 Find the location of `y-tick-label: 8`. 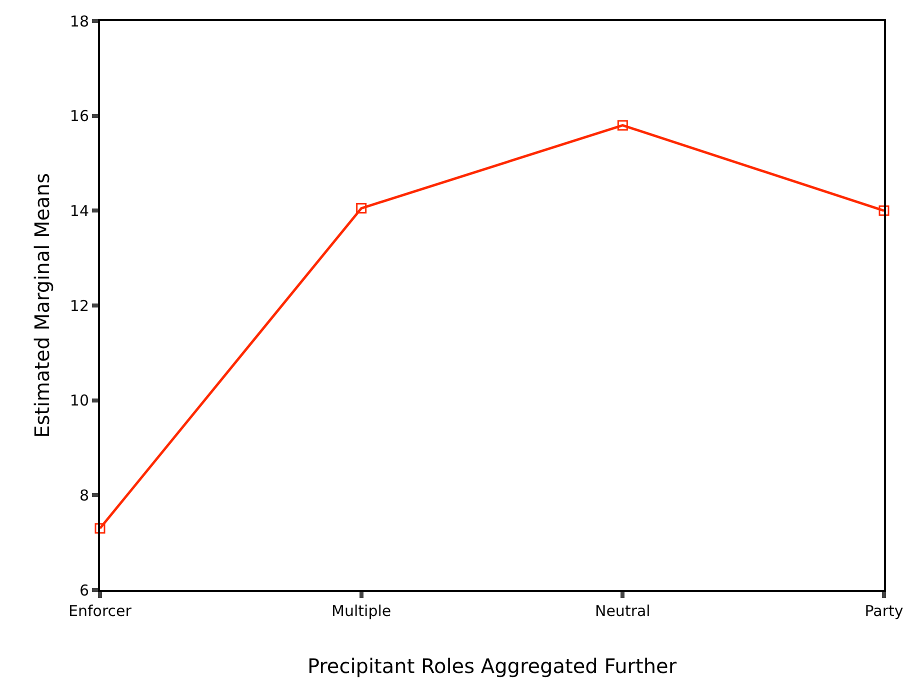

y-tick-label: 8 is located at coordinates (84, 495).